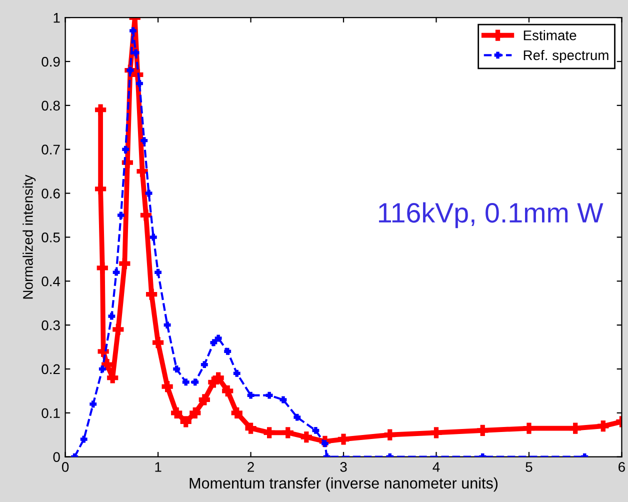 Image resolution: width=628 pixels, height=502 pixels. What do you see at coordinates (51, 149) in the screenshot?
I see `y-tick-label: 0.7` at bounding box center [51, 149].